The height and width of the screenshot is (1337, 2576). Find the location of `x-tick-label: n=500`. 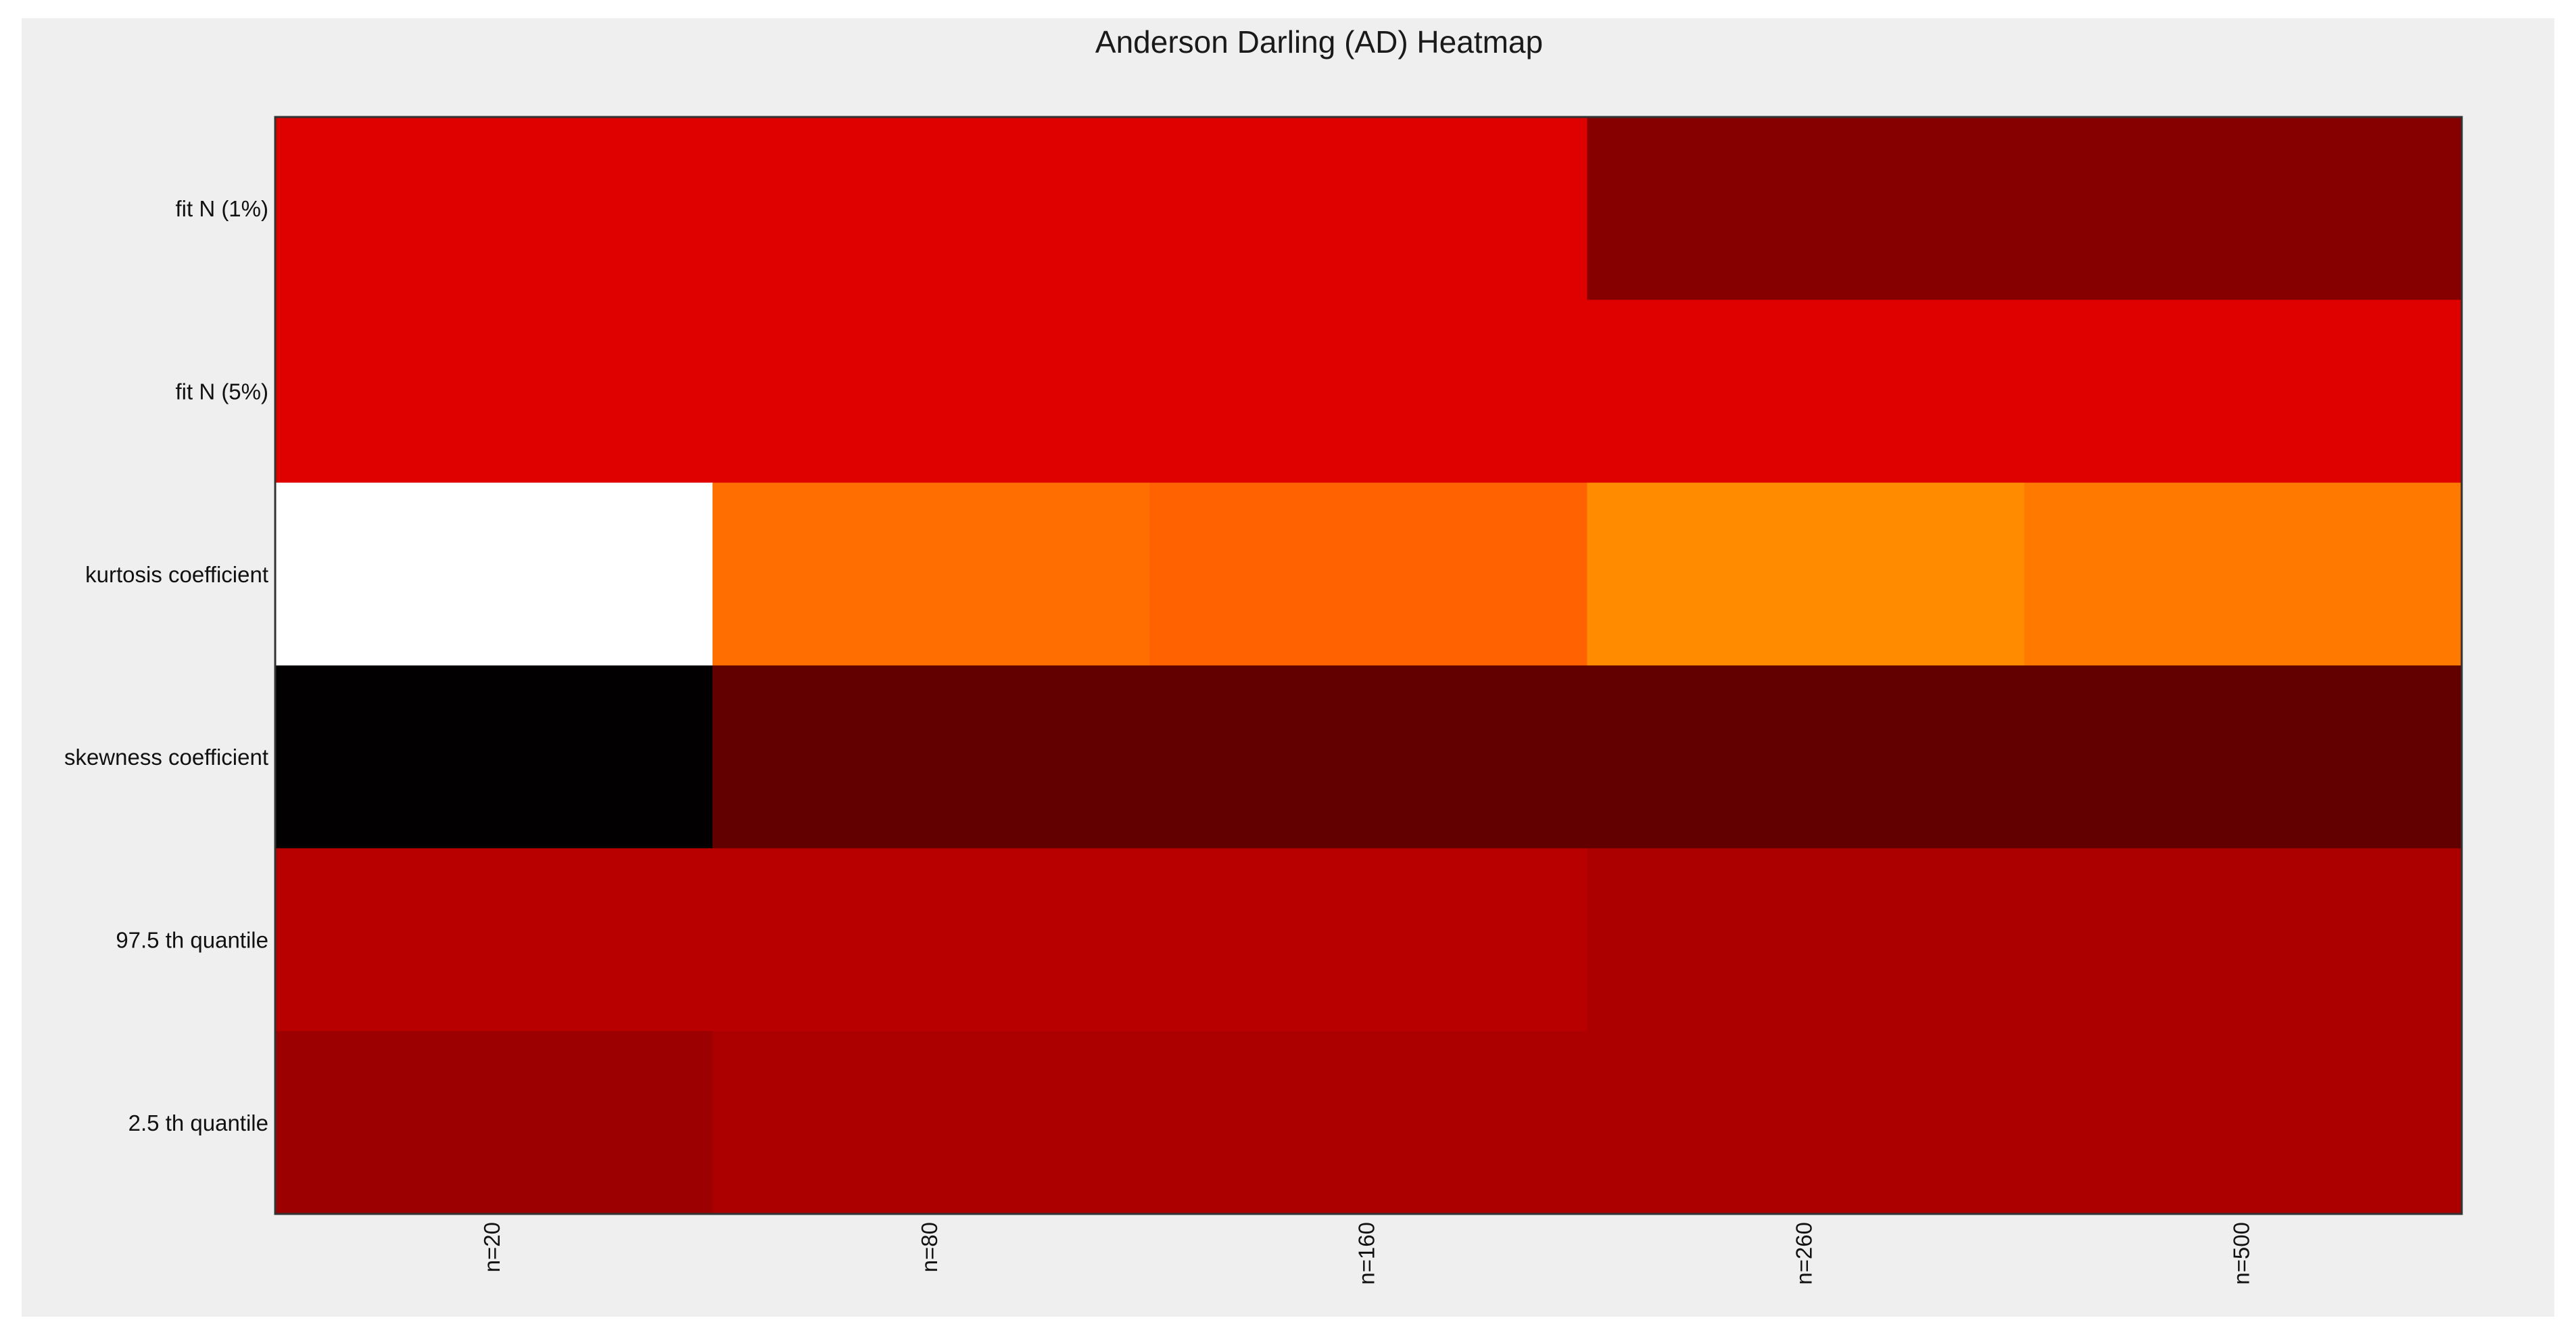

x-tick-label: n=500 is located at coordinates (2240, 1253).